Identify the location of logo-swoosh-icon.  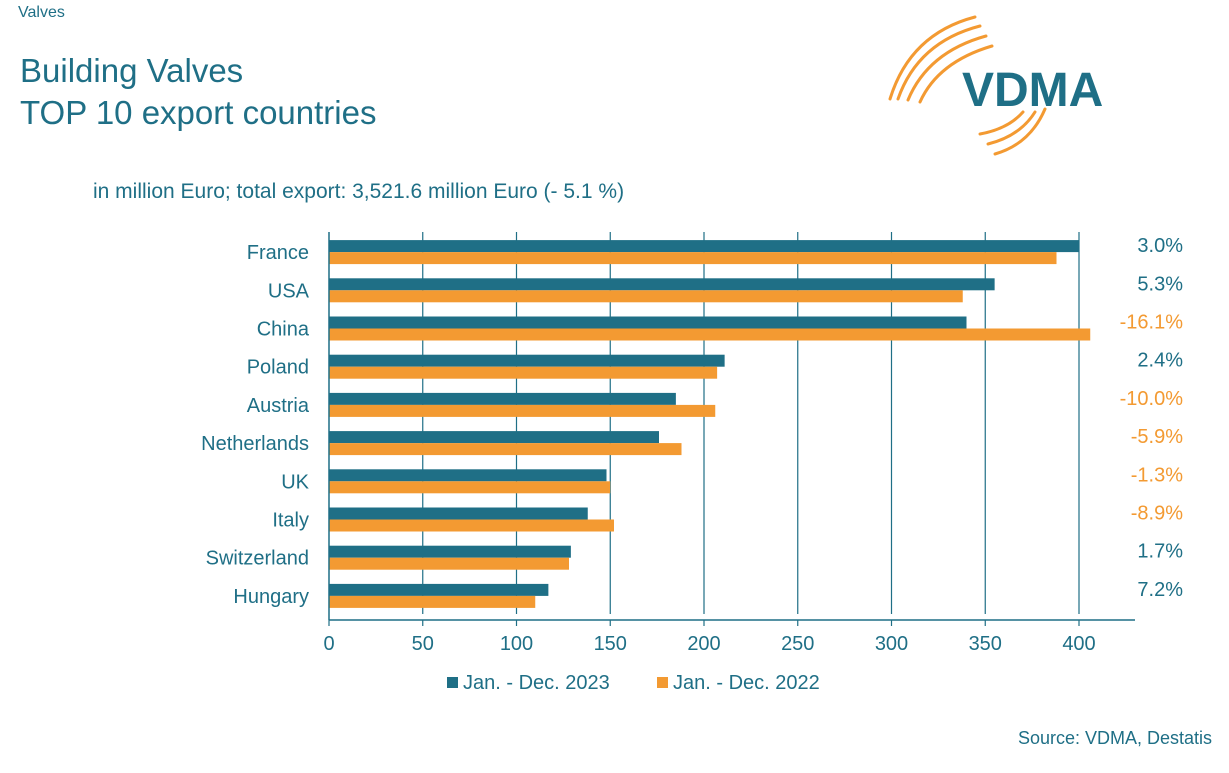
(967, 85).